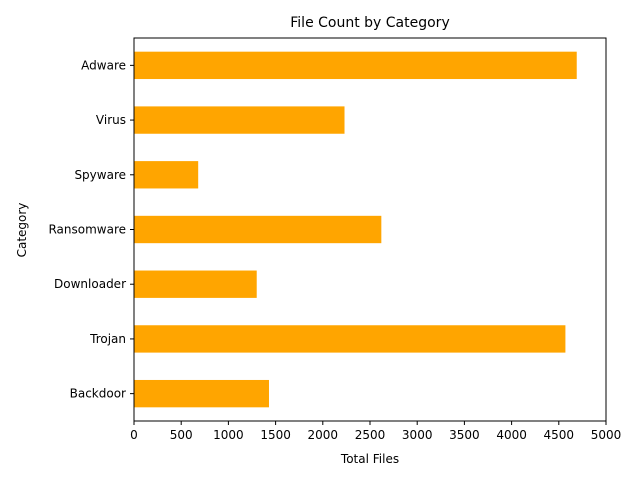 The width and height of the screenshot is (640, 480). Describe the element at coordinates (511, 435) in the screenshot. I see `x-tick-label: 4000` at that location.